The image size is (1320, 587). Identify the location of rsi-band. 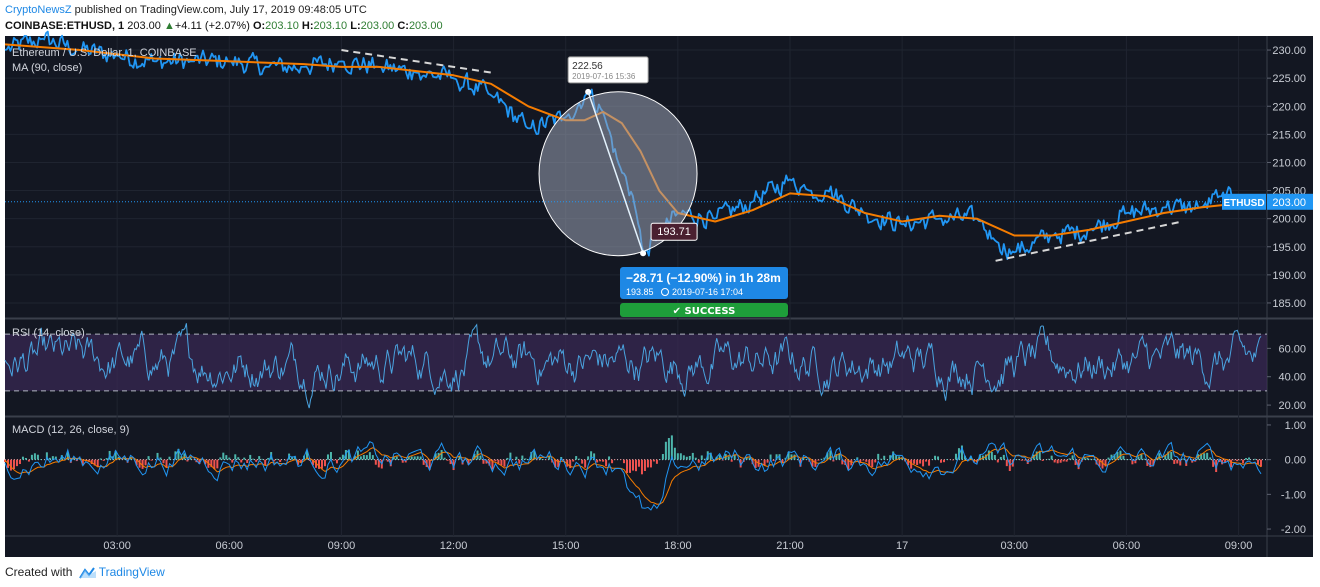
(636, 362).